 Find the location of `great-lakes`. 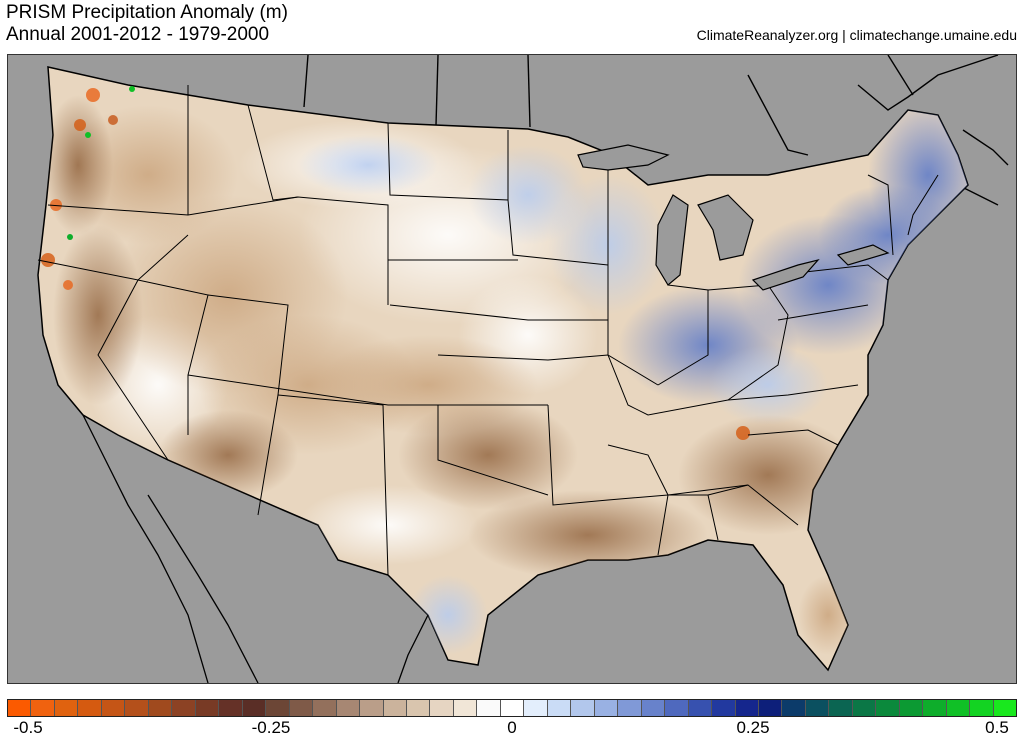

great-lakes is located at coordinates (733, 217).